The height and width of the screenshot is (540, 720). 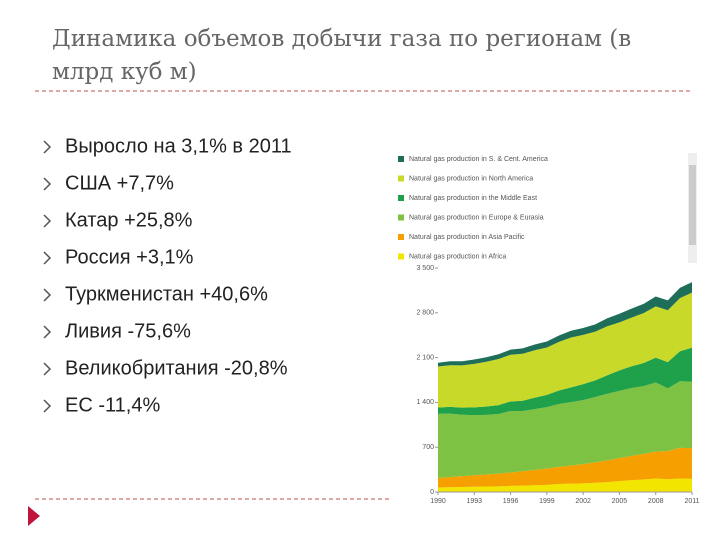 What do you see at coordinates (471, 178) in the screenshot?
I see `legend-label: Natural gas production in North America` at bounding box center [471, 178].